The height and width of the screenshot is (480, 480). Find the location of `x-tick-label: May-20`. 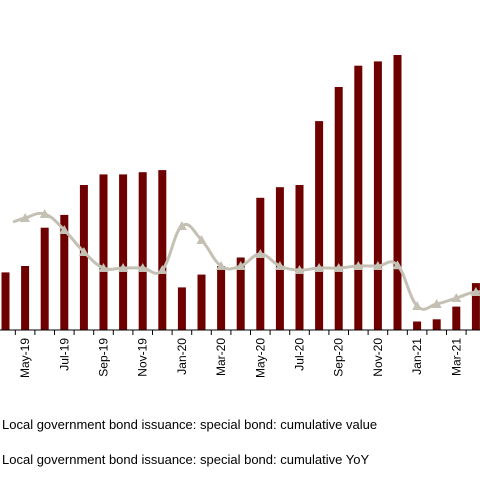

x-tick-label: May-20 is located at coordinates (260, 358).